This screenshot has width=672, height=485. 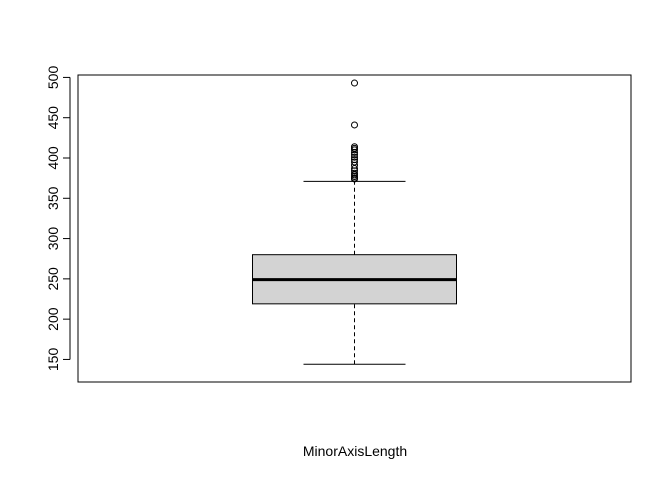 What do you see at coordinates (53, 360) in the screenshot?
I see `y-tick-label: 150` at bounding box center [53, 360].